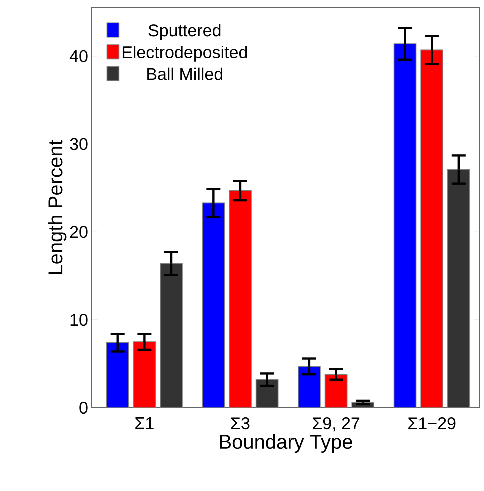 The height and width of the screenshot is (491, 484). I want to click on y-tick-label: 0, so click(84, 408).